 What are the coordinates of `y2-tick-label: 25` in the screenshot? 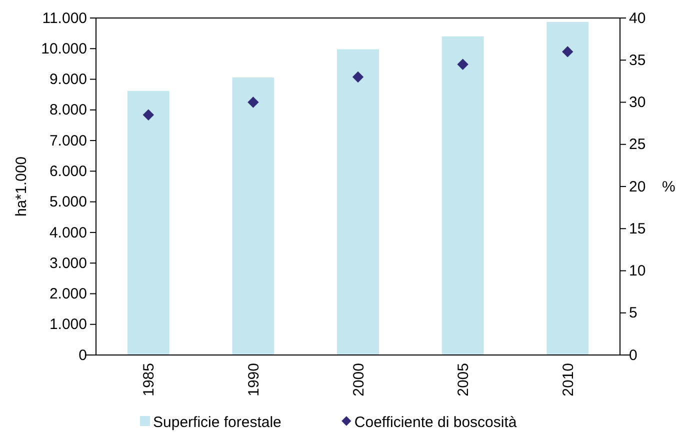 It's located at (637, 145).